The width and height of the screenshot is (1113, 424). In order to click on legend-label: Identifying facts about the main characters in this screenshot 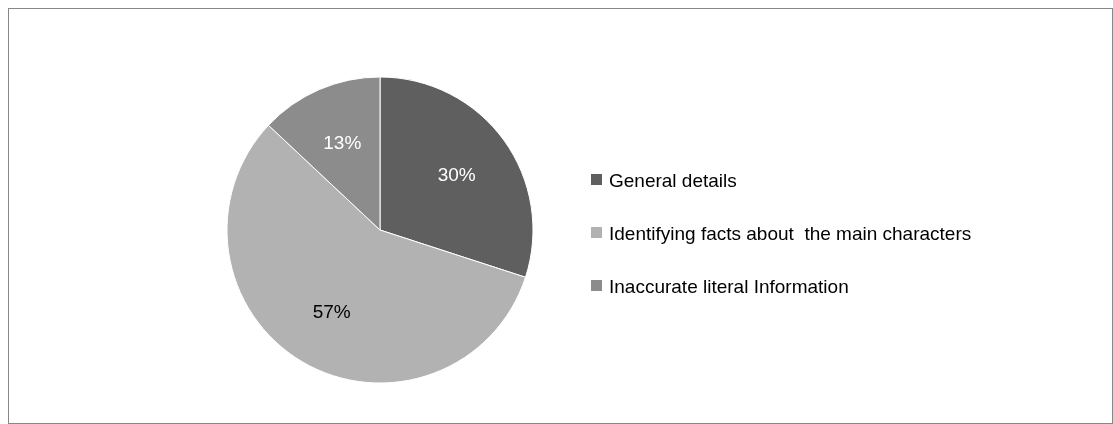, I will do `click(790, 233)`.